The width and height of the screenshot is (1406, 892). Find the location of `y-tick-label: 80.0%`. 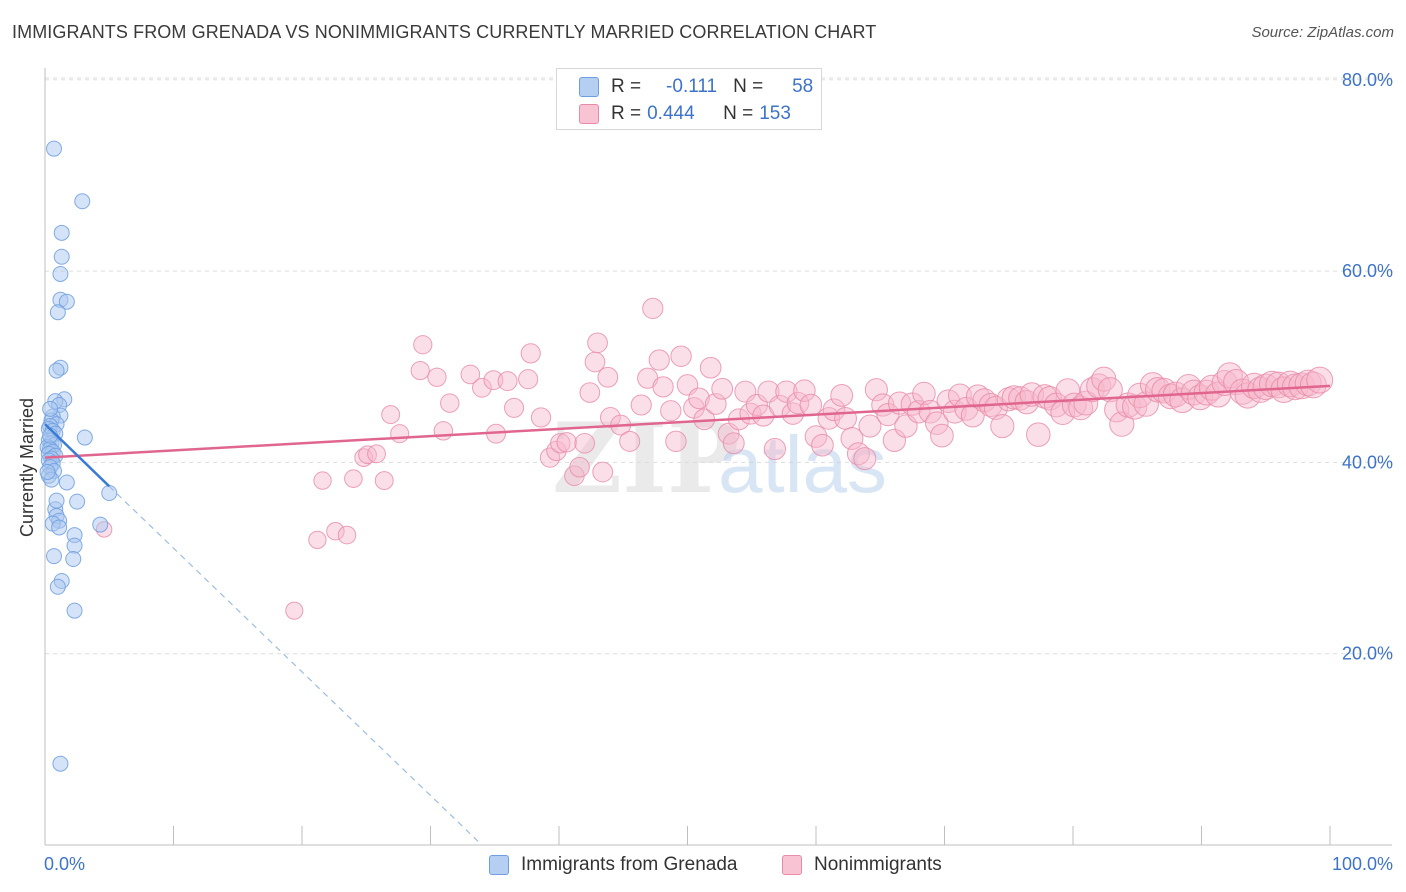

y-tick-label: 80.0% is located at coordinates (1367, 80).